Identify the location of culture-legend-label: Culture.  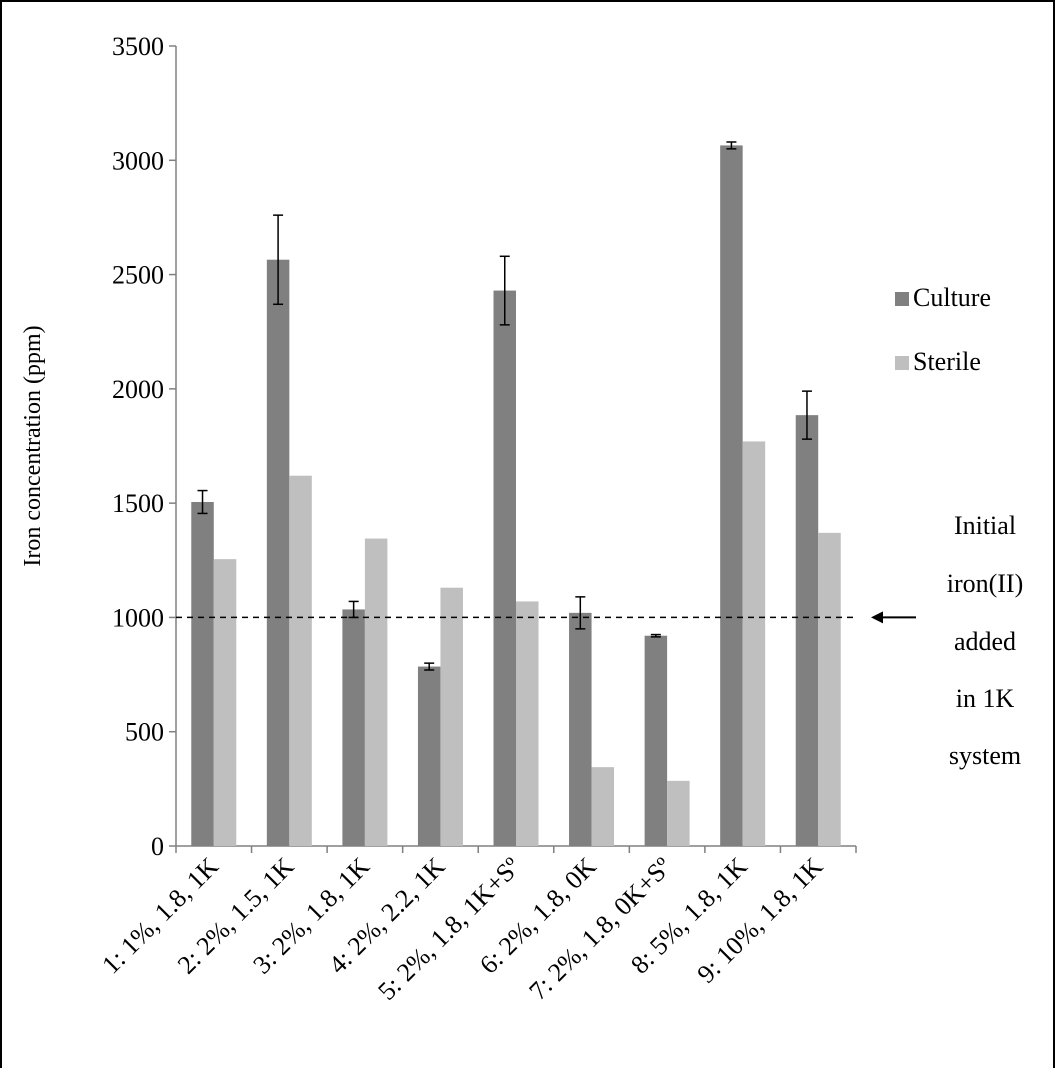
(952, 297).